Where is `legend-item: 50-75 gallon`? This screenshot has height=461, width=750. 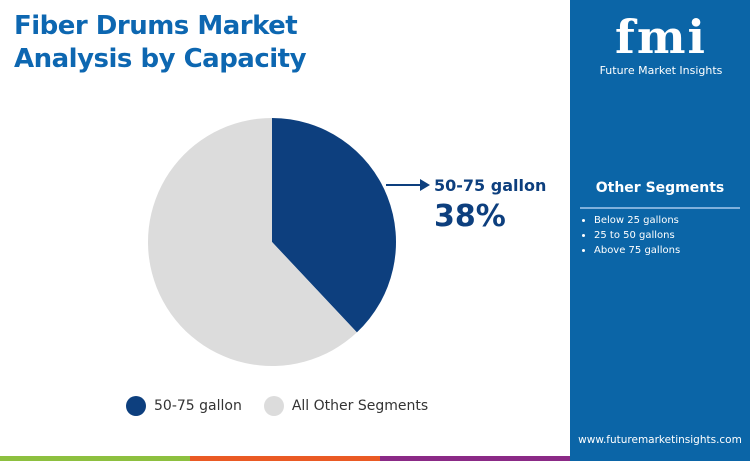
legend-item: 50-75 gallon is located at coordinates (184, 406).